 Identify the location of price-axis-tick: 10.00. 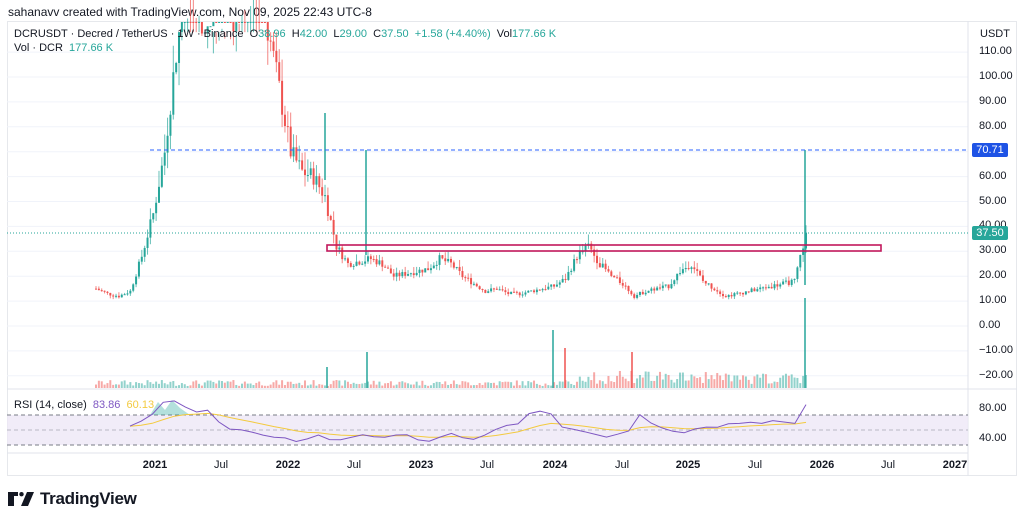
(993, 300).